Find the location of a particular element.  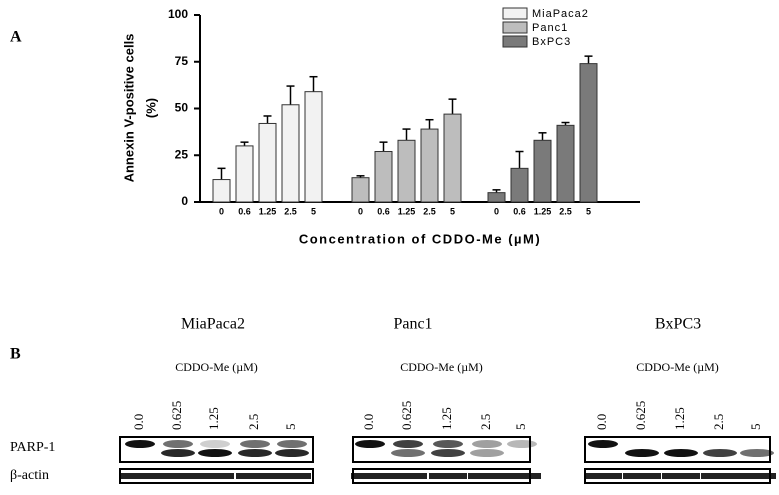

y-tick-label: 100 is located at coordinates (178, 14).